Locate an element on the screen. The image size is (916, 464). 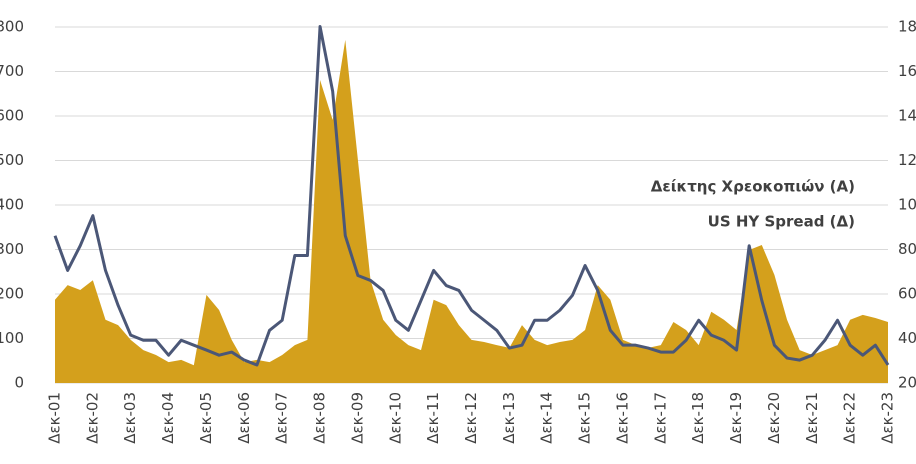
x-tick-label: Δεκ-08 is located at coordinates (320, 418).